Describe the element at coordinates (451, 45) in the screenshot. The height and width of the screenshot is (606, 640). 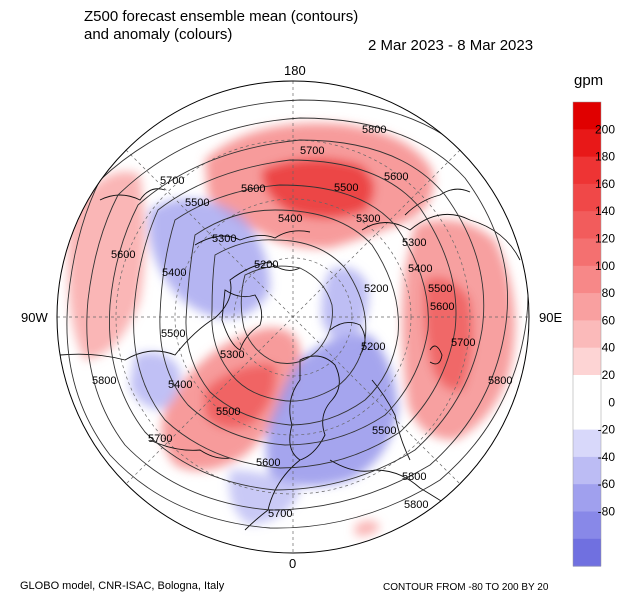
I see `date-range: 2 Mar 2023 - 8 Mar 2023` at that location.